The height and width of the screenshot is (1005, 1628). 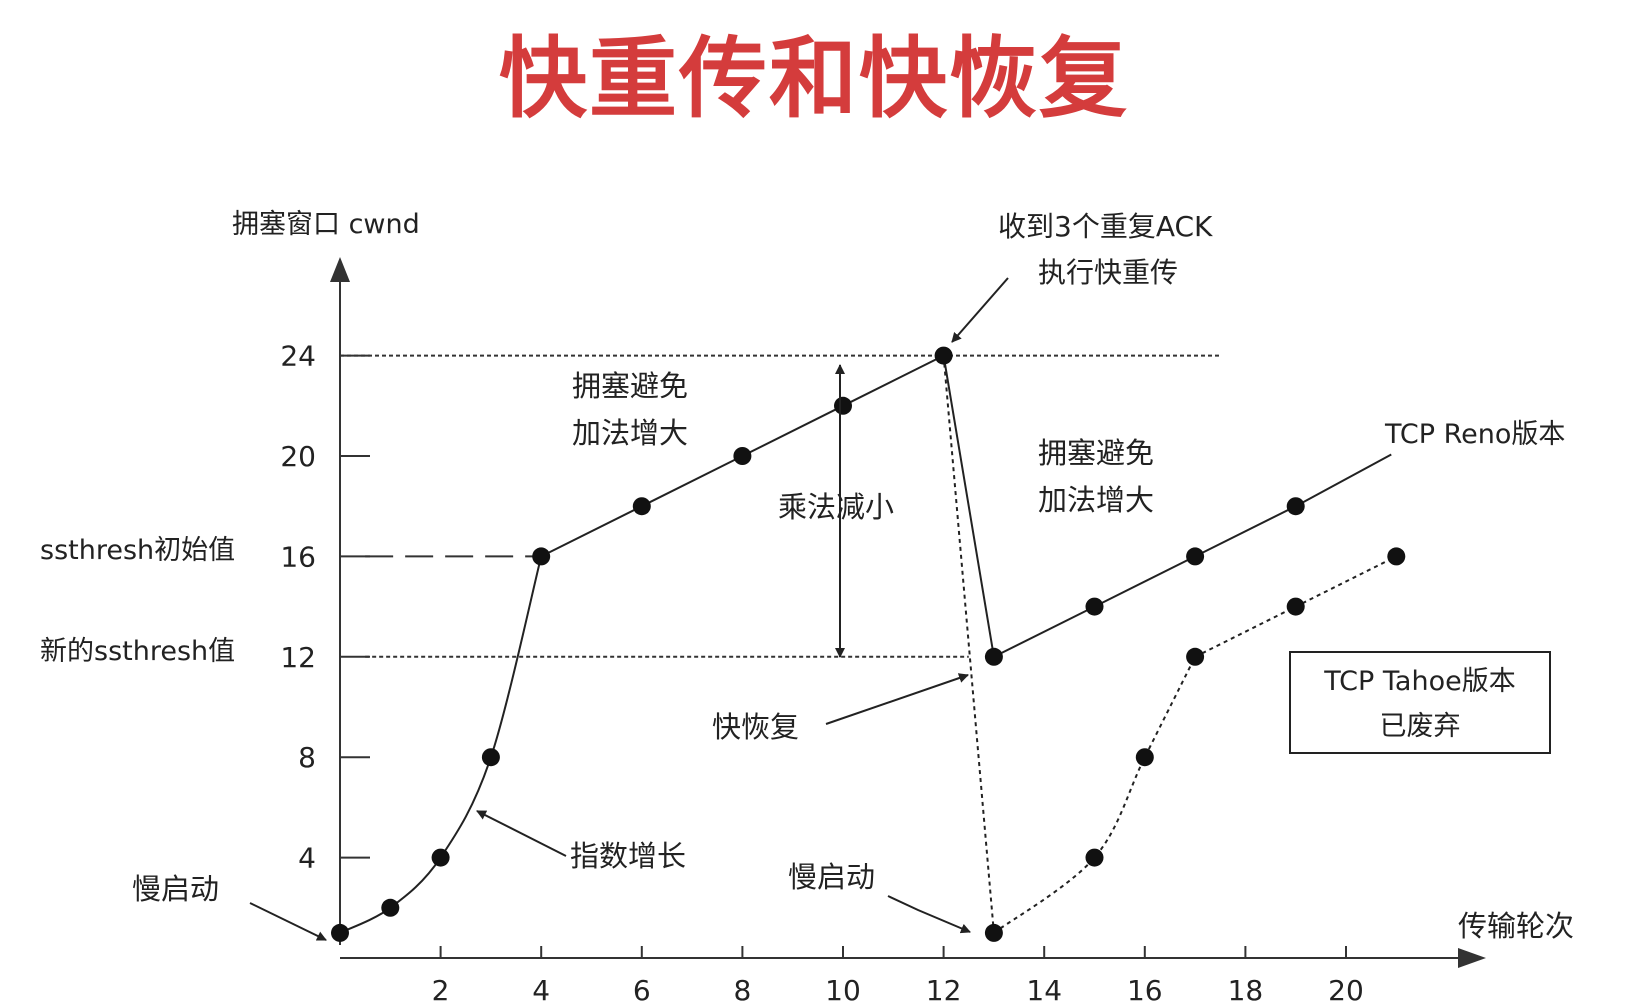 I want to click on x-tick-label: 12, so click(x=944, y=989).